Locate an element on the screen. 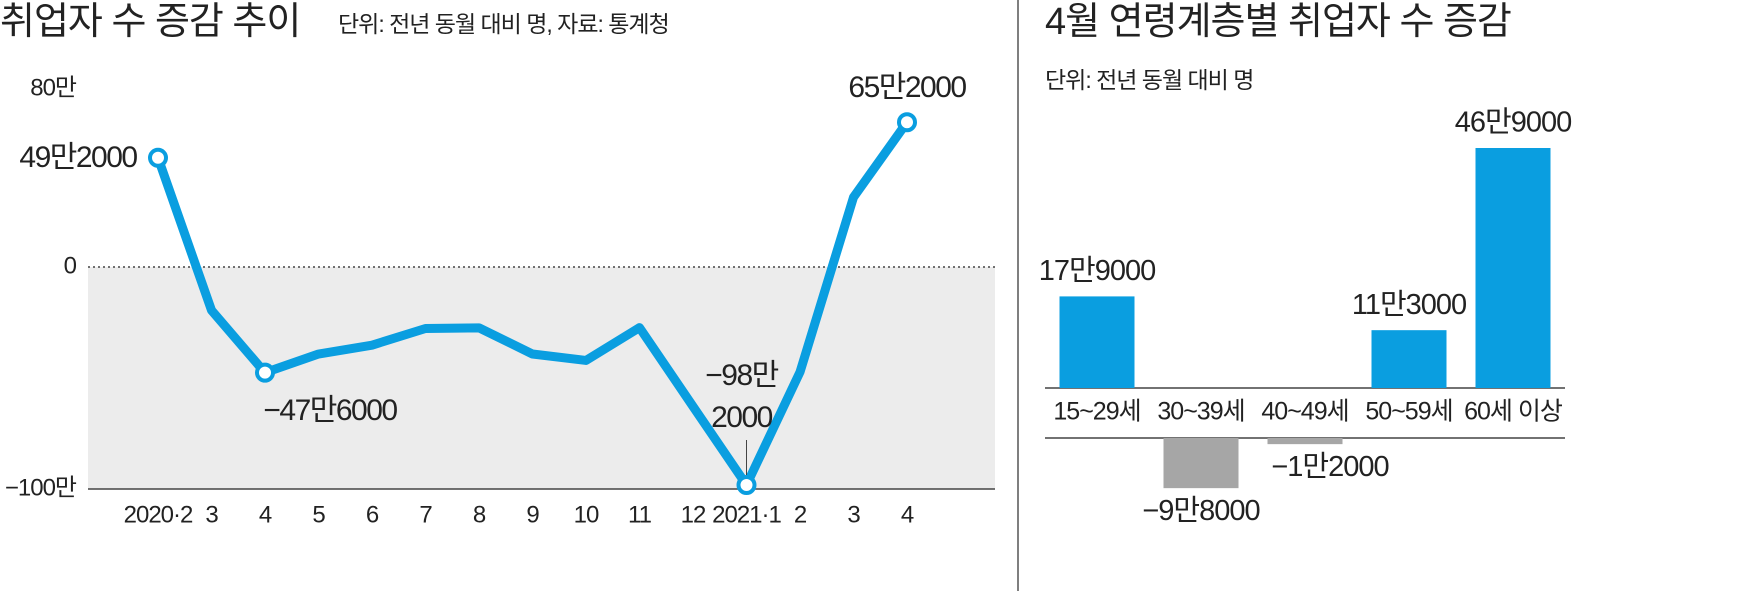  value-label: −47만6000 is located at coordinates (330, 410).